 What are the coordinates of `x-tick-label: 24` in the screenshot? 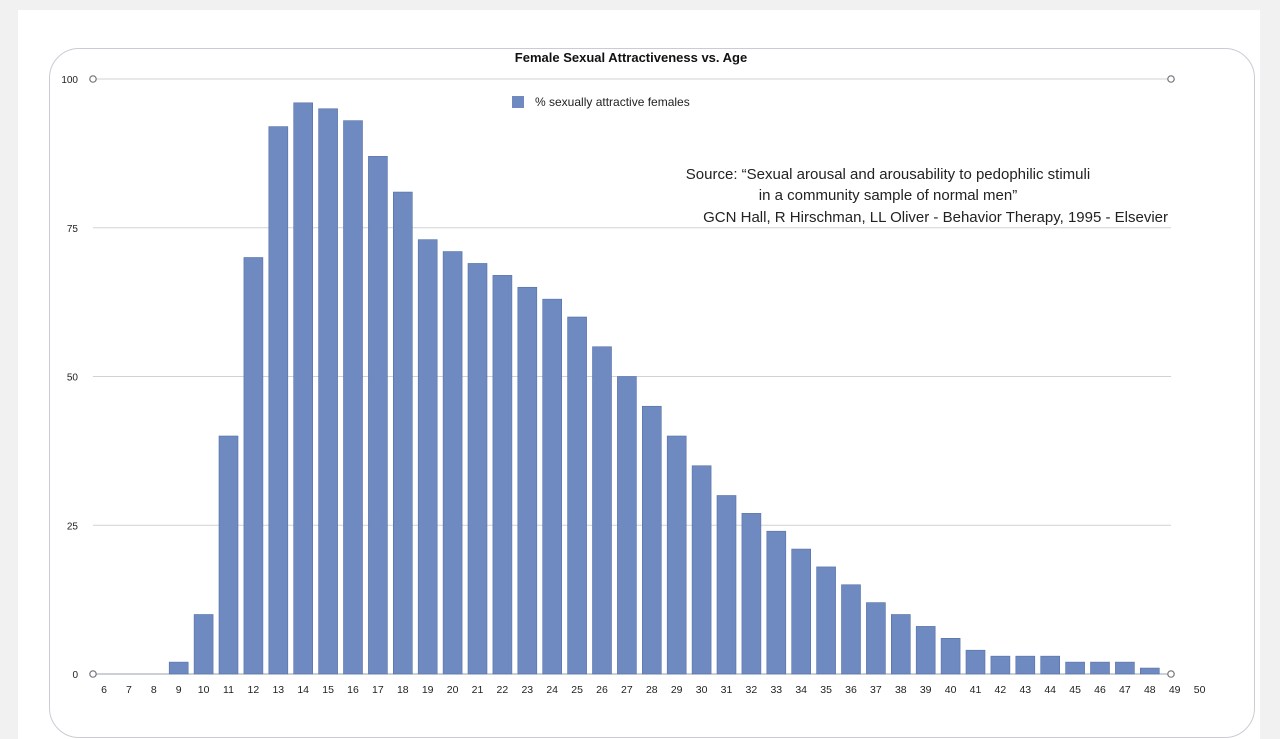 It's located at (552, 690).